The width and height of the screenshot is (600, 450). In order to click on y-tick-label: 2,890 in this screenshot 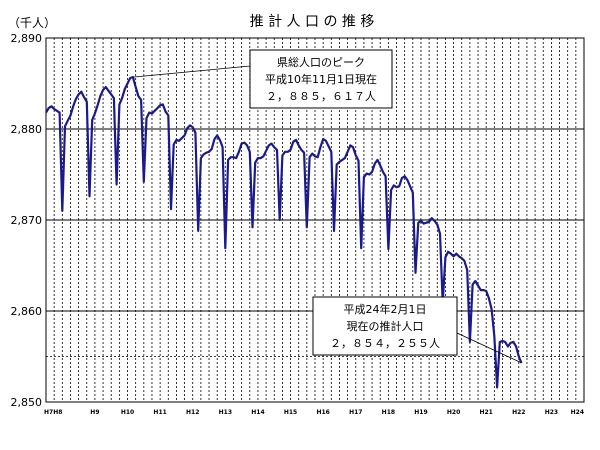, I will do `click(27, 38)`.